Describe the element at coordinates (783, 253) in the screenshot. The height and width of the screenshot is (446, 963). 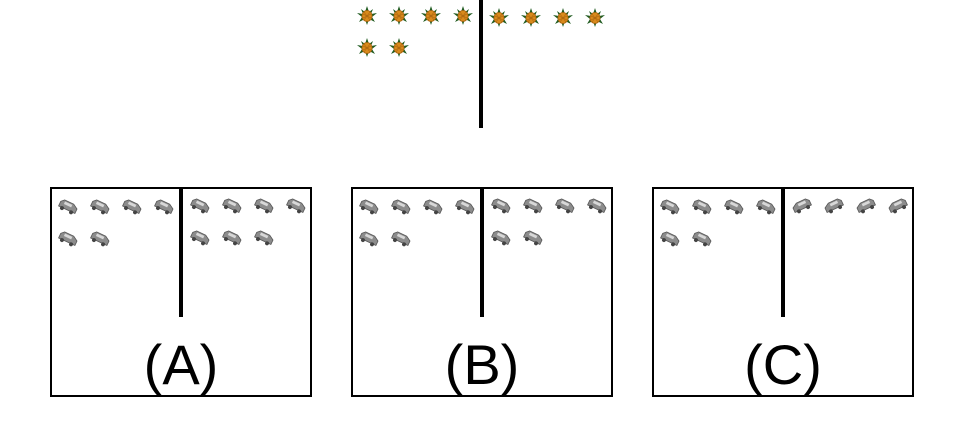
I see `option-c-divider` at that location.